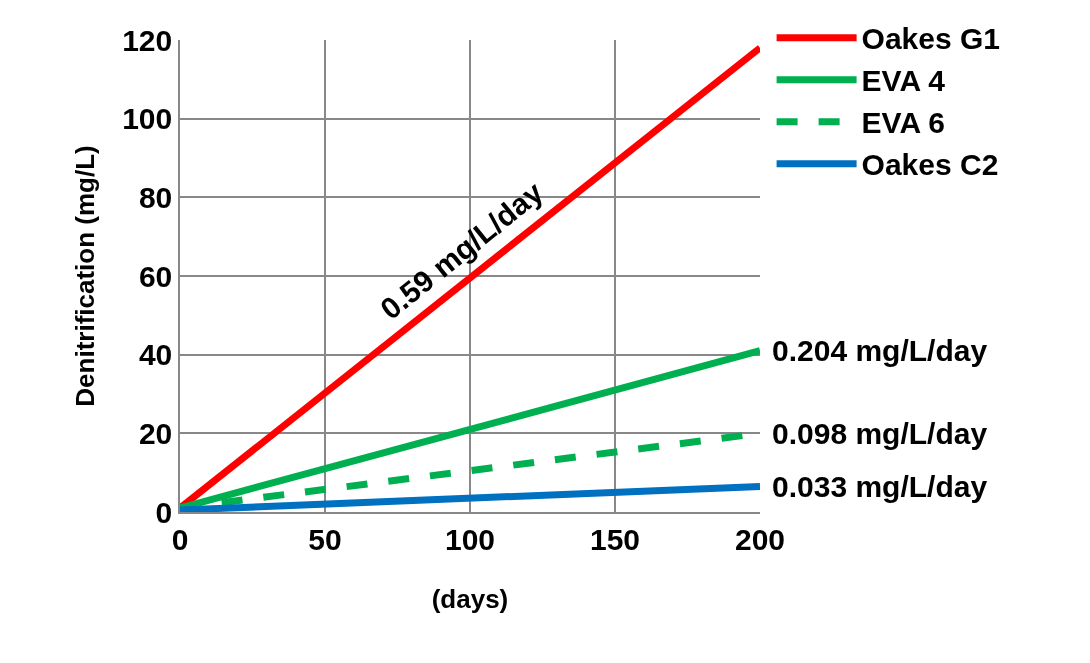  Describe the element at coordinates (760, 539) in the screenshot. I see `x-tick-label: 200` at that location.